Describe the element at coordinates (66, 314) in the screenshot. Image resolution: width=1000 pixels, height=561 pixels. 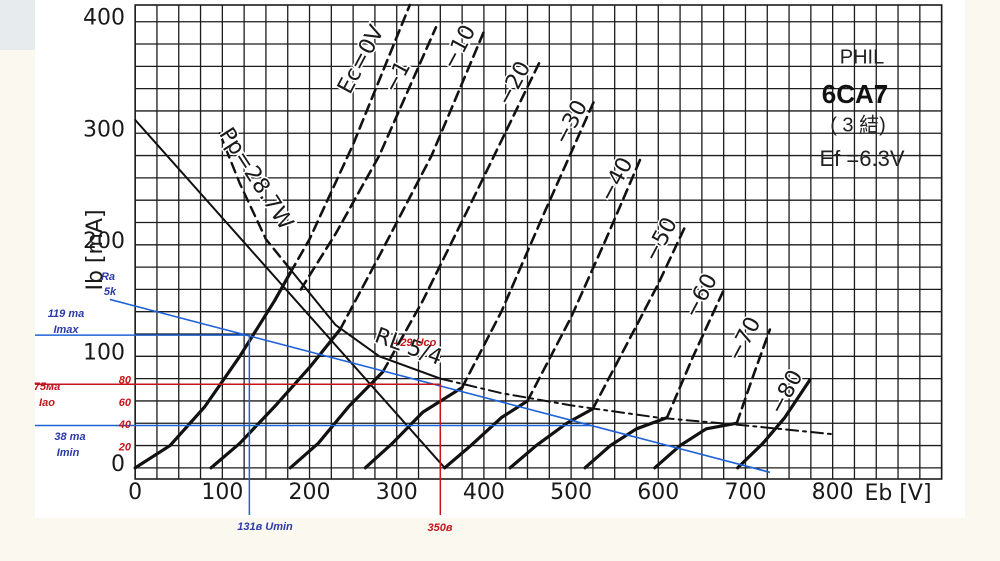
I see `annotation: 119 ma` at that location.